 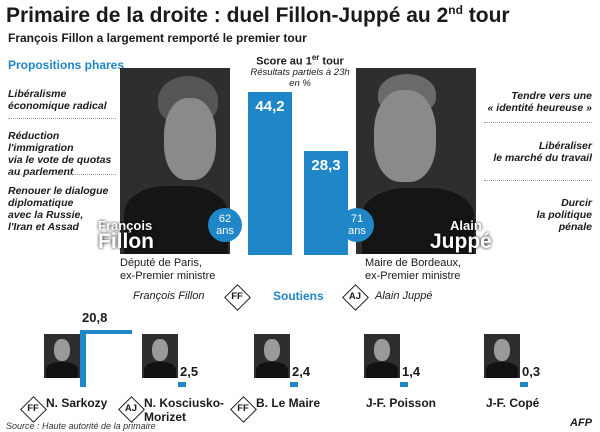 What do you see at coordinates (169, 296) in the screenshot?
I see `fillon-legend-name: François Fillon` at bounding box center [169, 296].